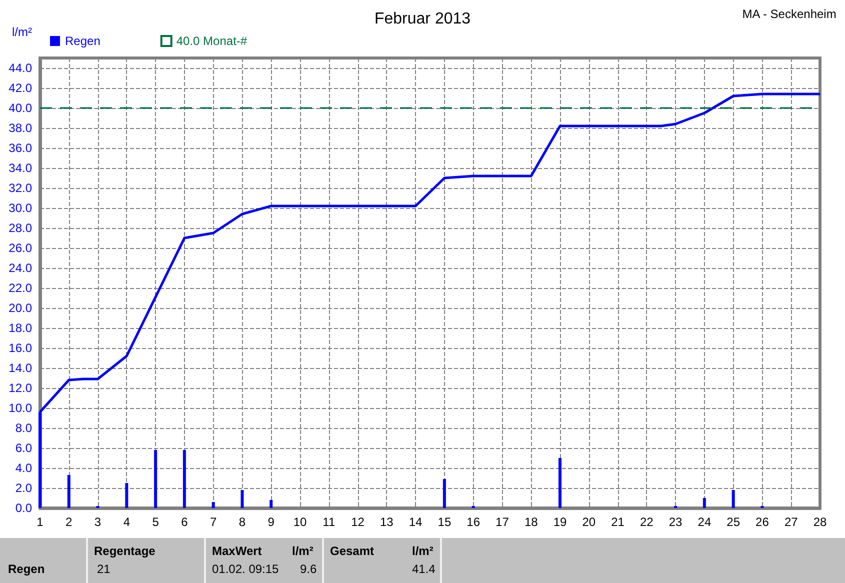  Describe the element at coordinates (763, 522) in the screenshot. I see `x-tick-label: 26` at that location.